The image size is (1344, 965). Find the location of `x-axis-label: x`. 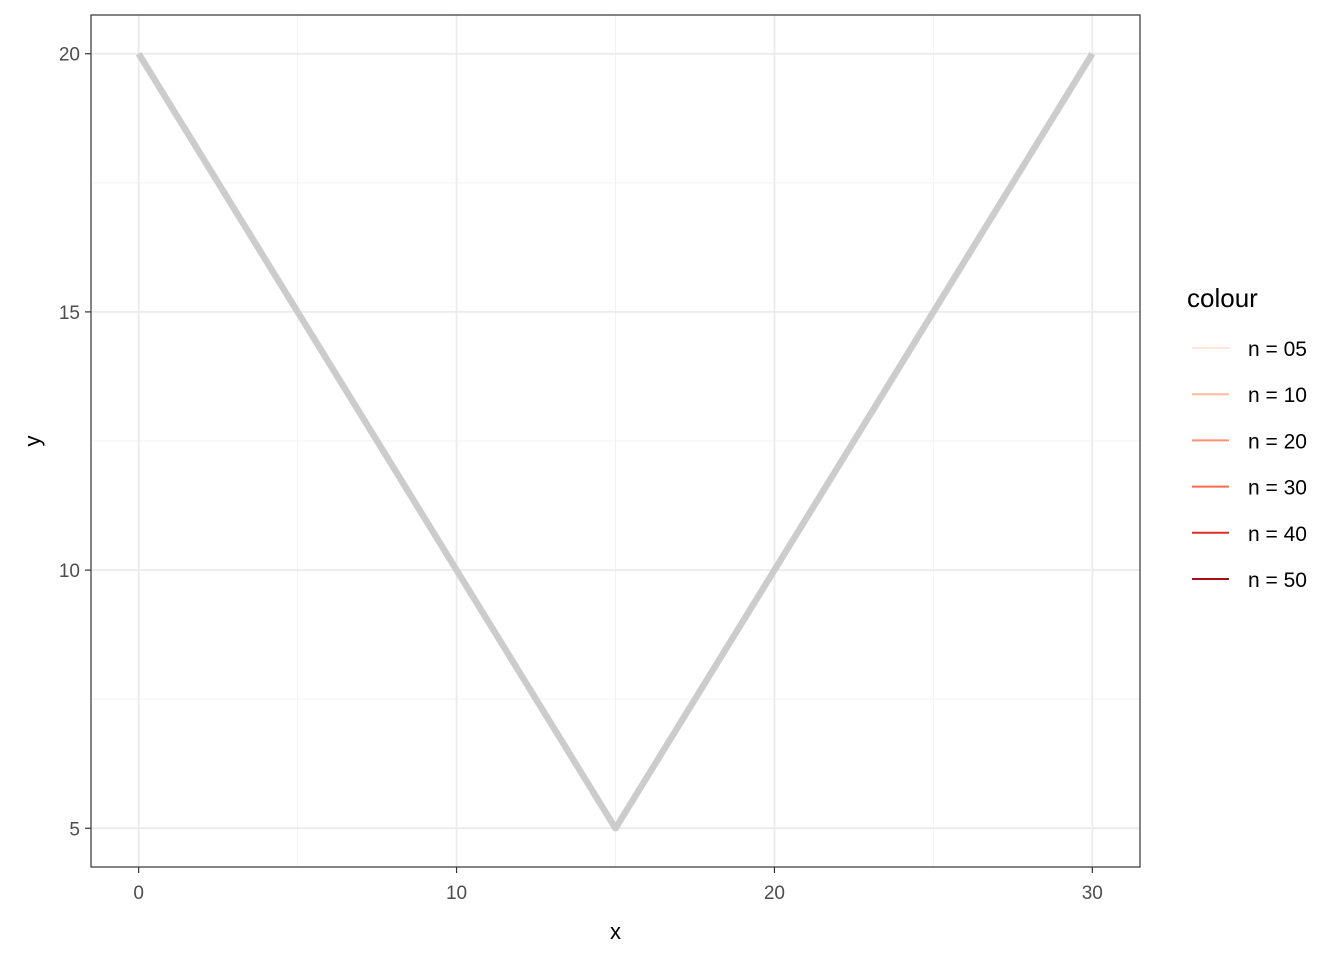

x-axis-label: x is located at coordinates (615, 931).